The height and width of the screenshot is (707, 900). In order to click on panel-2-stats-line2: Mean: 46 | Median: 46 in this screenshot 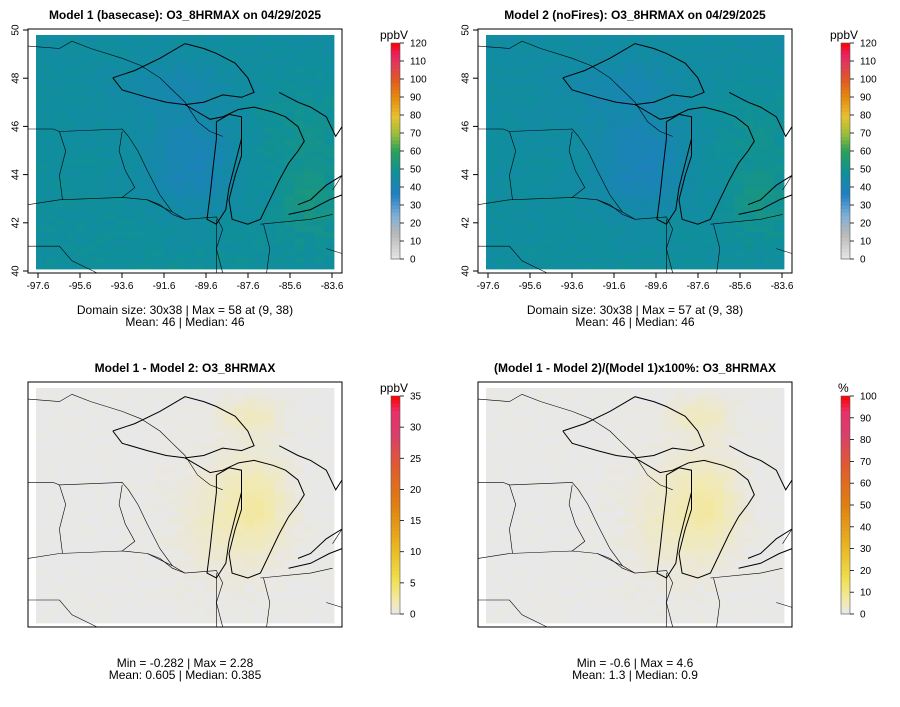, I will do `click(635, 322)`.